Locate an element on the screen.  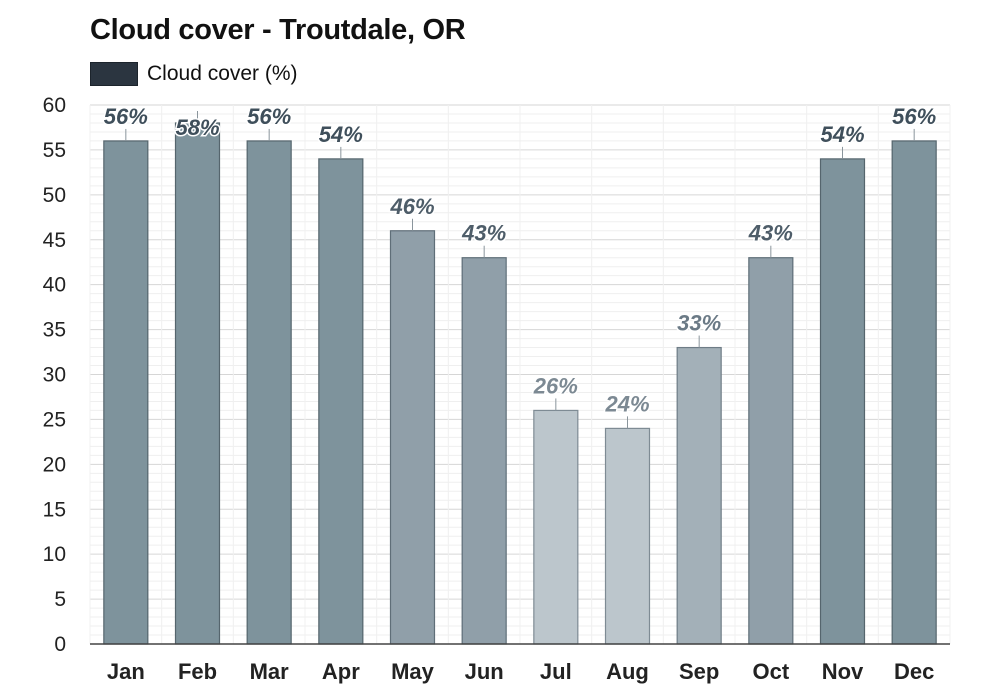
x-tick-label: Sep is located at coordinates (699, 671).